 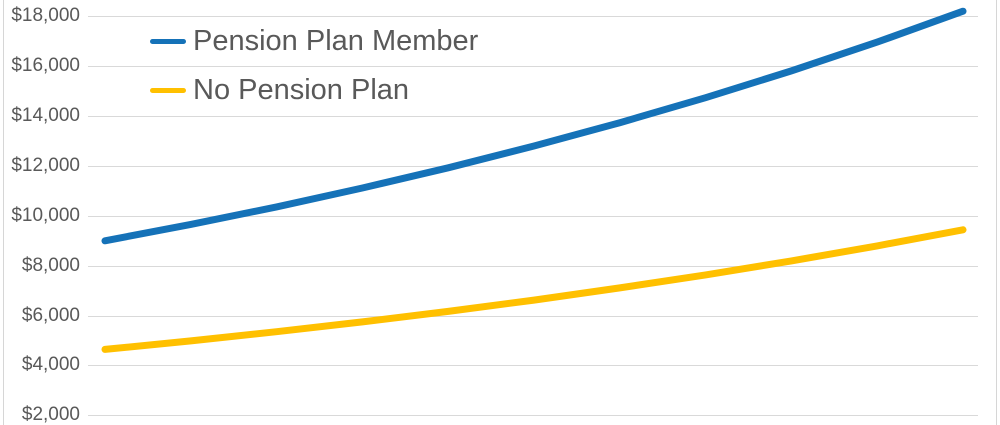 What do you see at coordinates (45, 165) in the screenshot?
I see `y-tick-label: $12,000` at bounding box center [45, 165].